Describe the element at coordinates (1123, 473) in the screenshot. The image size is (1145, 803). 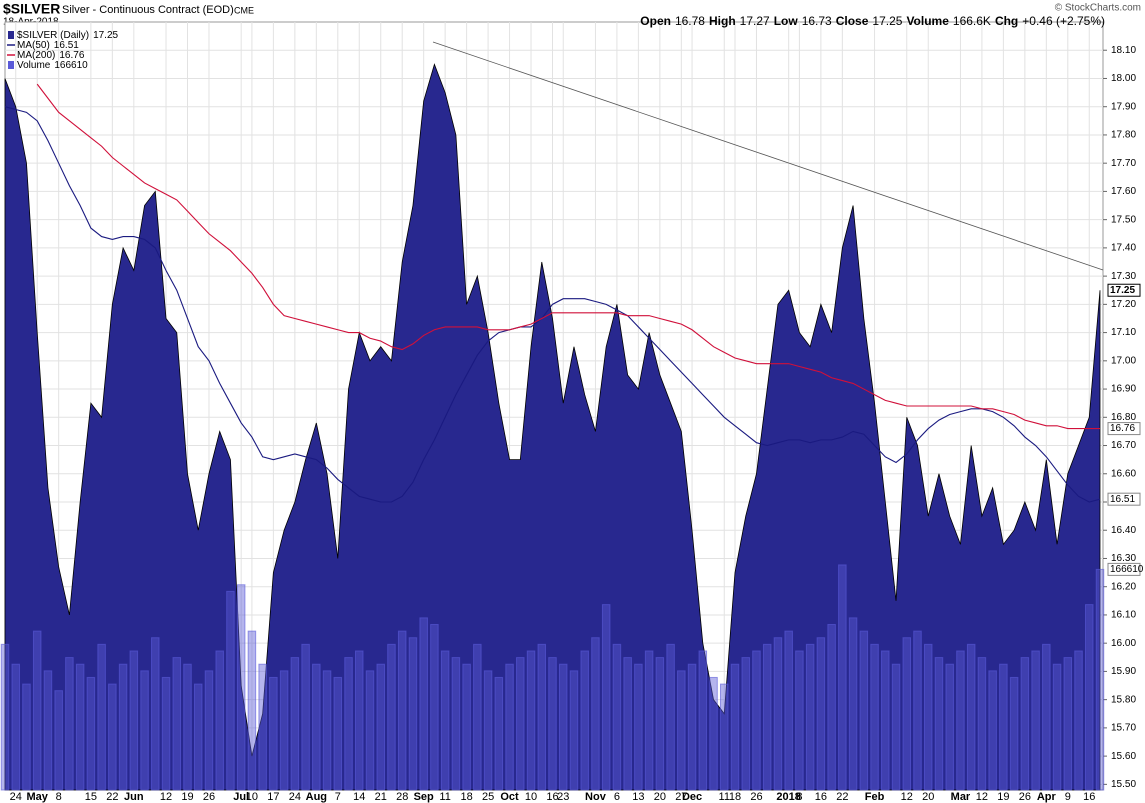
I see `y-tick-label: 16.60` at that location.